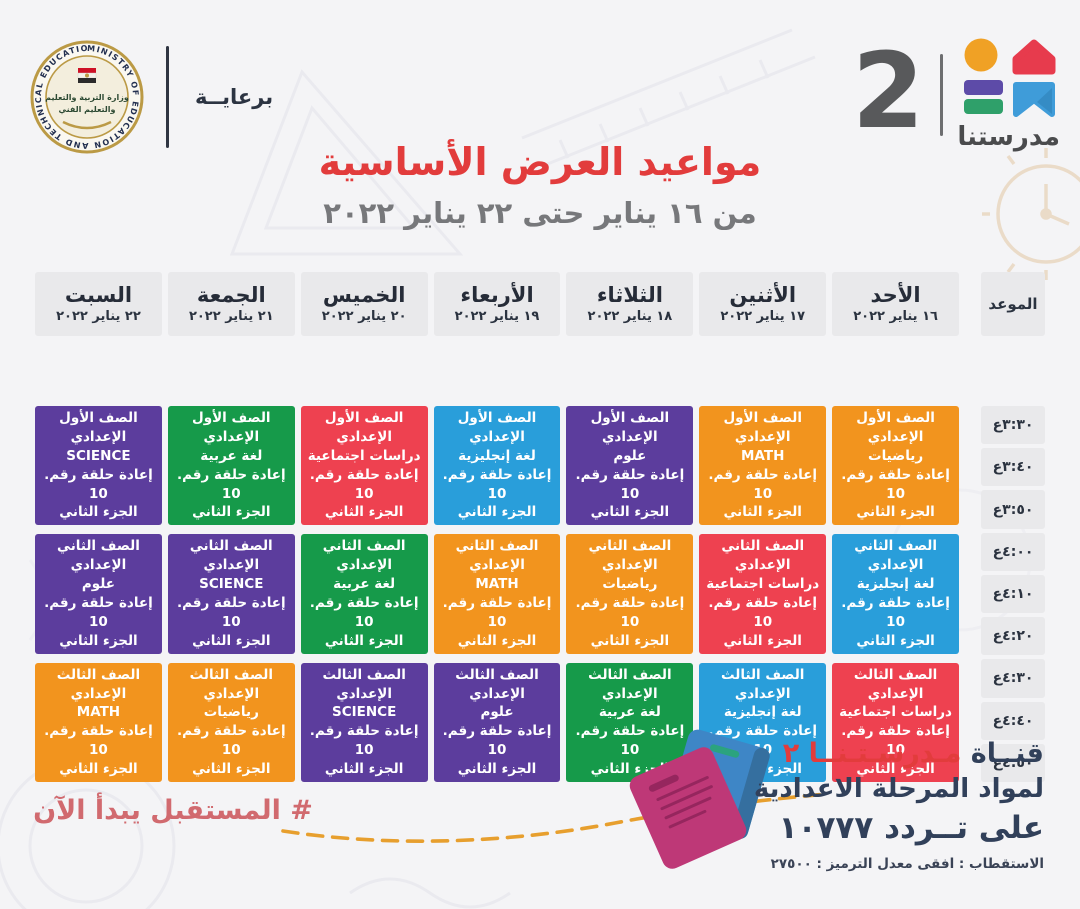 The height and width of the screenshot is (909, 1080). What do you see at coordinates (1007, 753) in the screenshot?
I see `channel-prefix: قنــاة` at bounding box center [1007, 753].